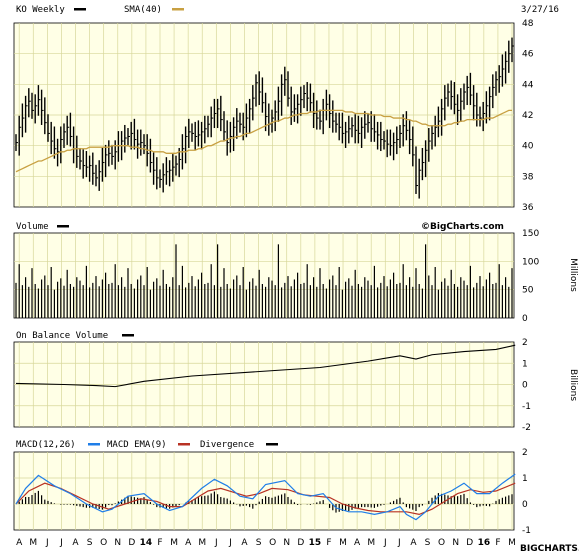 The height and width of the screenshot is (553, 579). What do you see at coordinates (62, 336) in the screenshot?
I see `obv-title: On Balance Volume` at bounding box center [62, 336].